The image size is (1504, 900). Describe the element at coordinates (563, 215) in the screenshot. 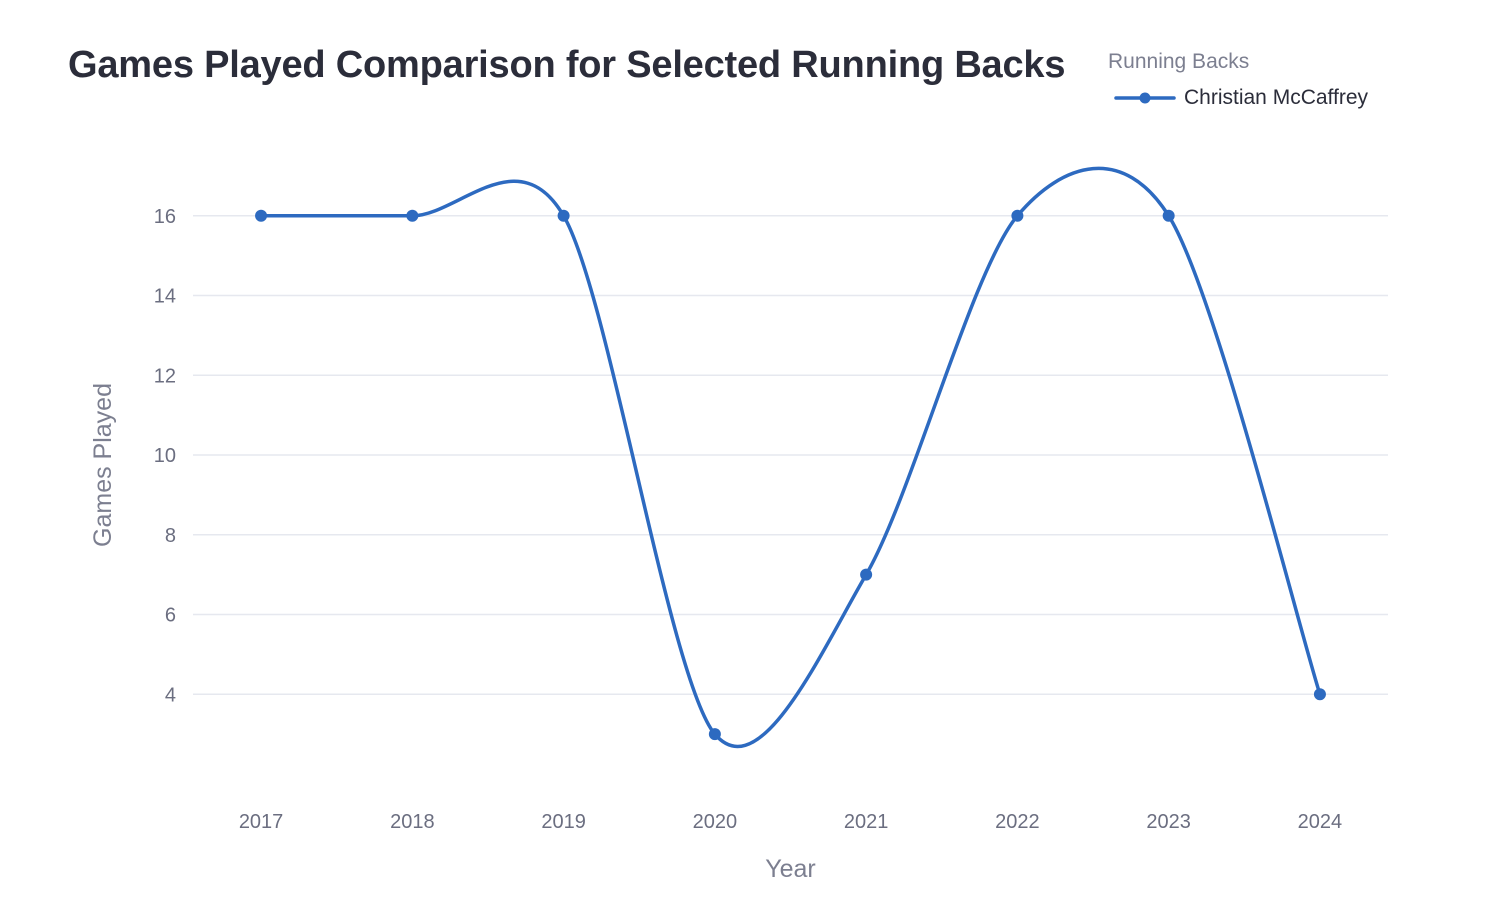

I see `data-point-2019` at that location.